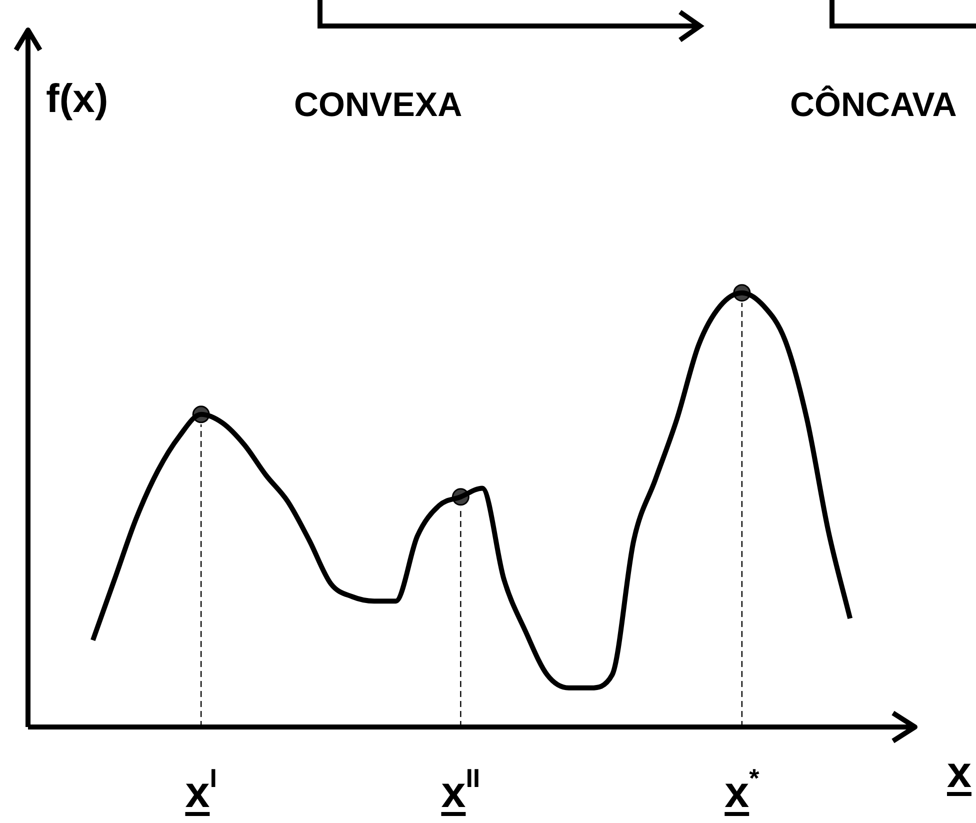 The width and height of the screenshot is (976, 823). I want to click on x-axis-title: x, so click(959, 772).